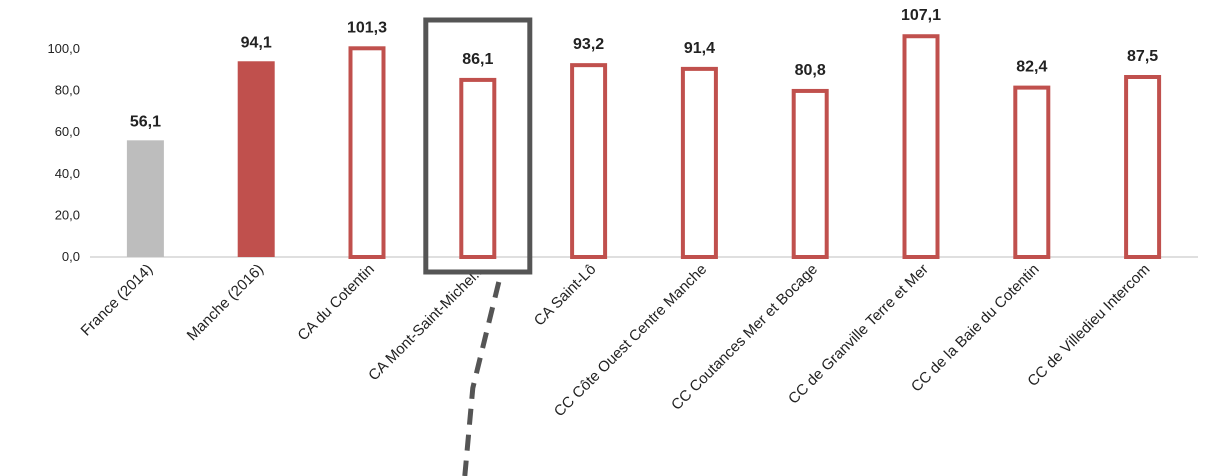  What do you see at coordinates (482, 378) in the screenshot?
I see `callout-dashed-line` at bounding box center [482, 378].